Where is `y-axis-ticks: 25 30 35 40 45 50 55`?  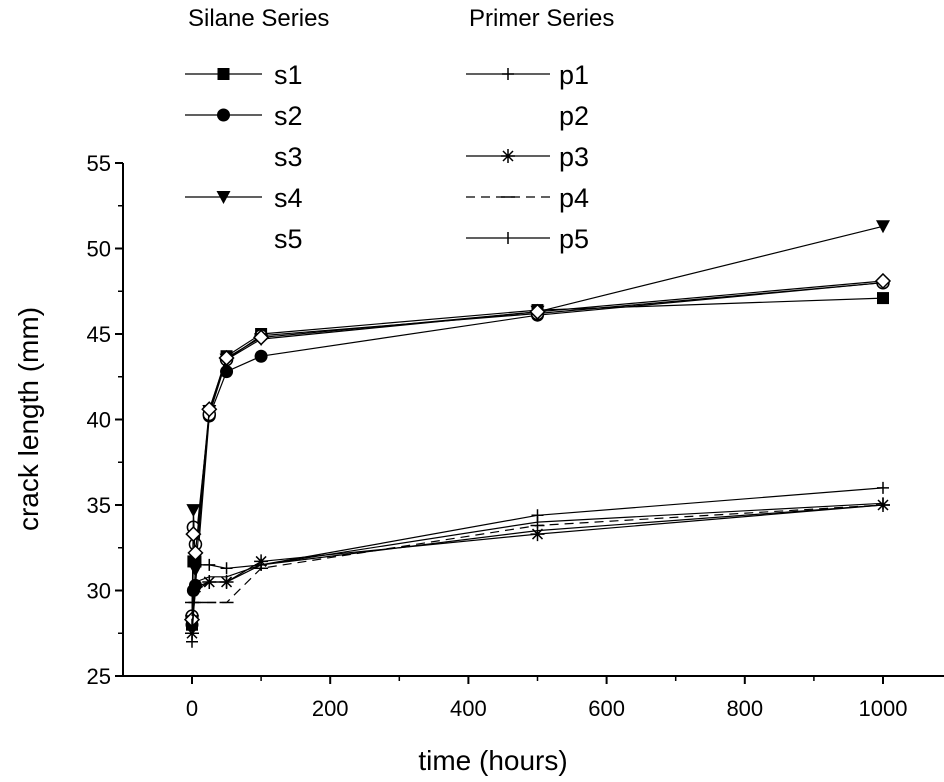 y-axis-ticks: 25 30 35 40 45 50 55 is located at coordinates (105, 420).